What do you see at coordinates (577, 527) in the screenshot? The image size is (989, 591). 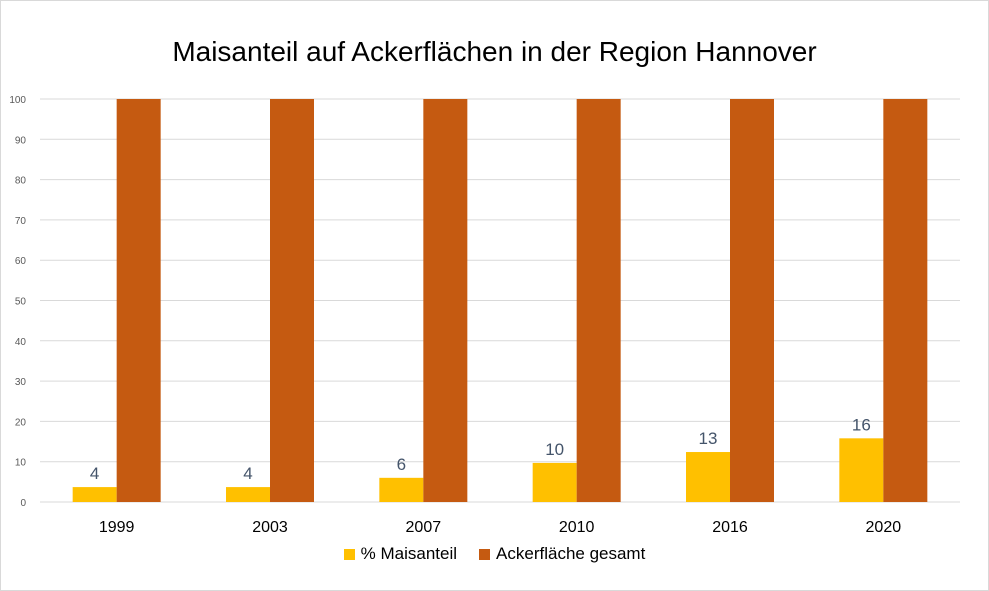 I see `x-tick-label: 2010` at bounding box center [577, 527].